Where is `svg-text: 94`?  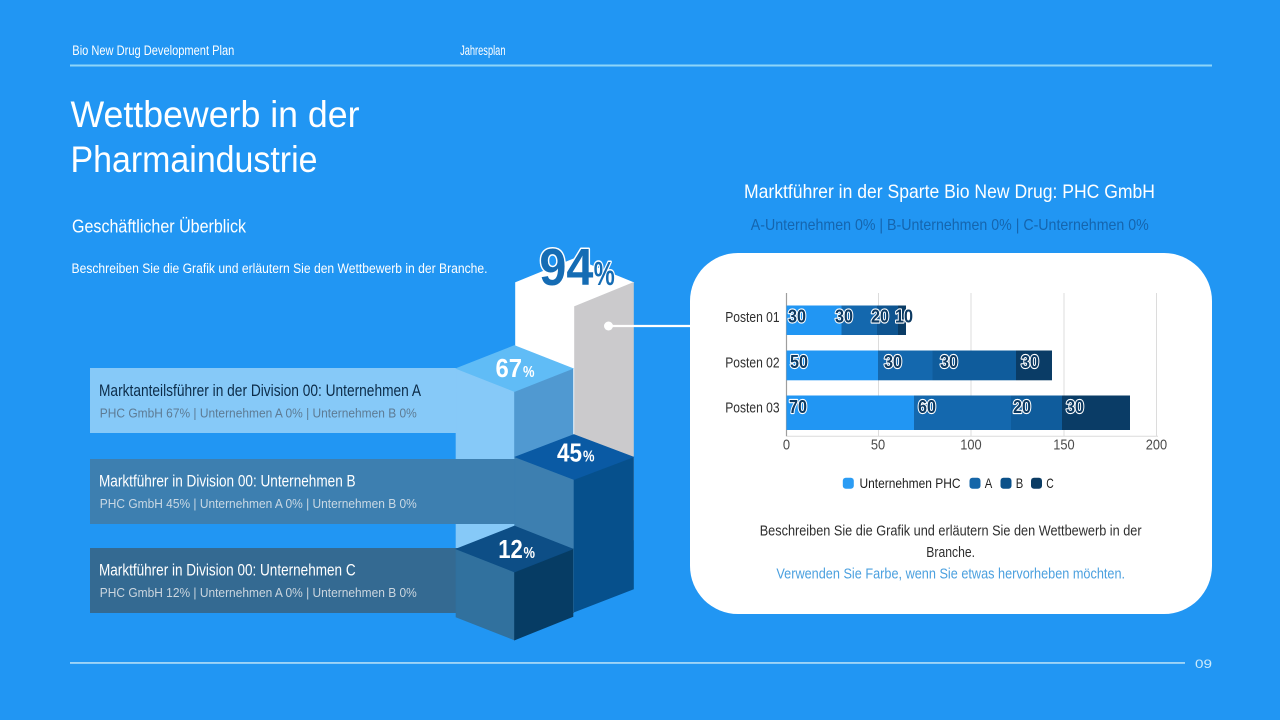
svg-text: 94 is located at coordinates (566, 268).